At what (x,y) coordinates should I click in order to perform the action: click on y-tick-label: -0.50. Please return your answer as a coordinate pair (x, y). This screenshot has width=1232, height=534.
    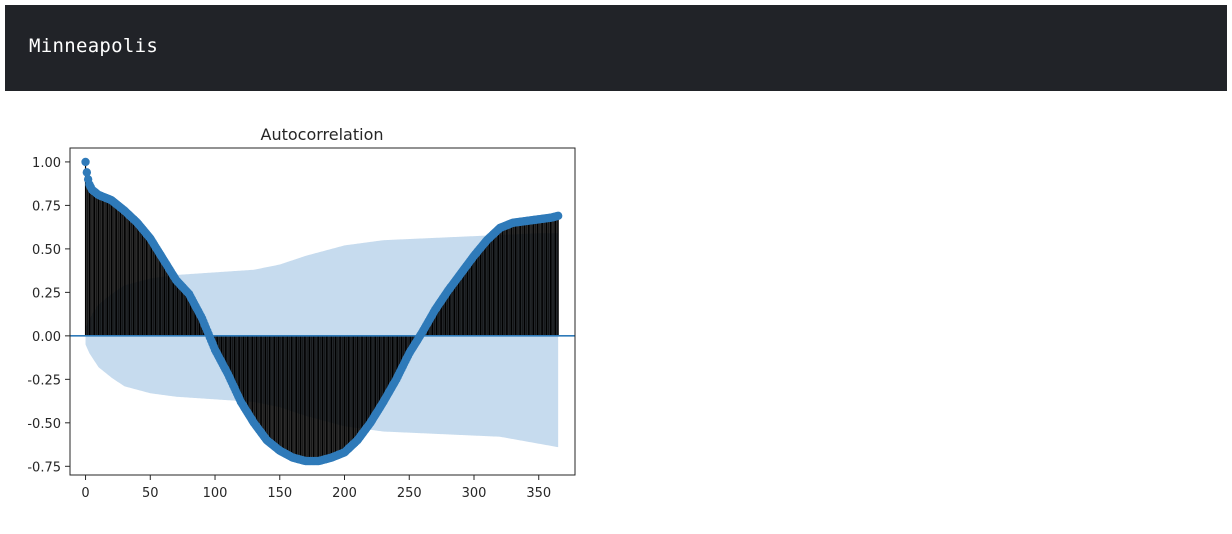
    Looking at the image, I should click on (44, 424).